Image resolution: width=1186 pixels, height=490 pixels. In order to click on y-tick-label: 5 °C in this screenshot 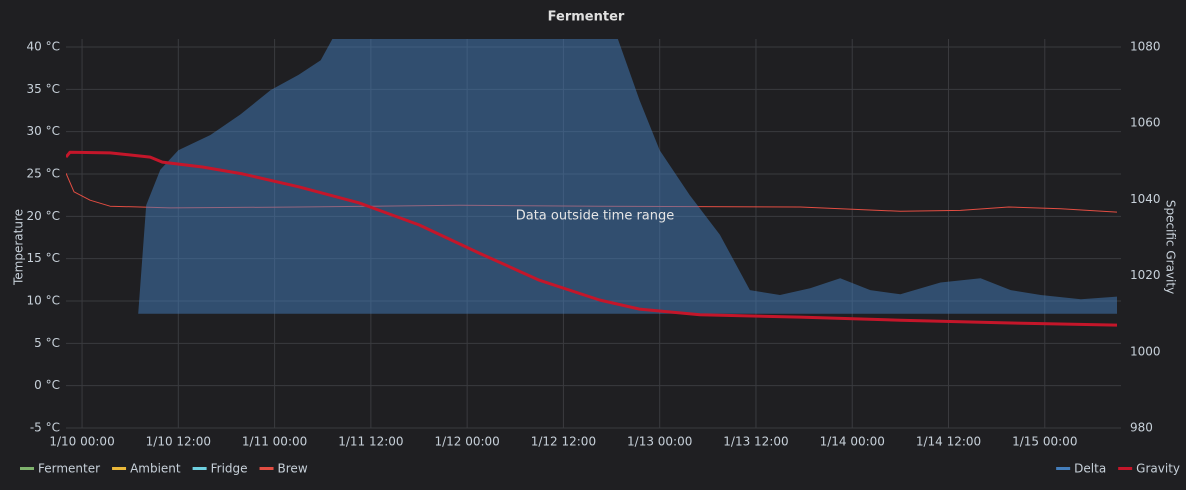, I will do `click(47, 343)`.